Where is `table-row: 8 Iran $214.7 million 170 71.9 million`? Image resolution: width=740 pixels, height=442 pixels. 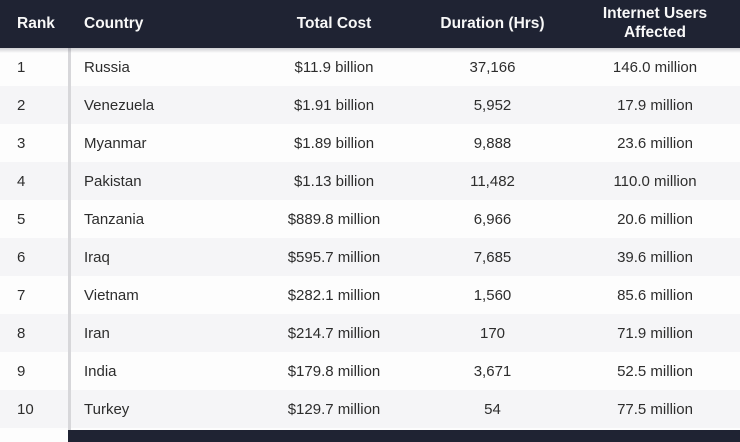
table-row: 8 Iran $214.7 million 170 71.9 million is located at coordinates (370, 333).